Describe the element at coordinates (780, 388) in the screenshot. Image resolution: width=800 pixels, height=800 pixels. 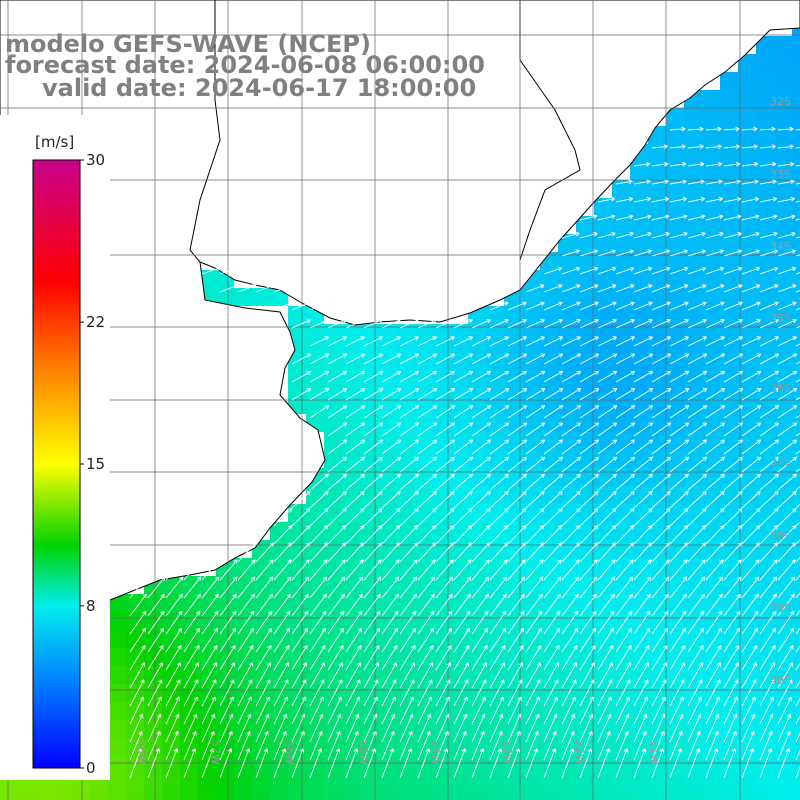
I see `lat-label: 36S` at that location.